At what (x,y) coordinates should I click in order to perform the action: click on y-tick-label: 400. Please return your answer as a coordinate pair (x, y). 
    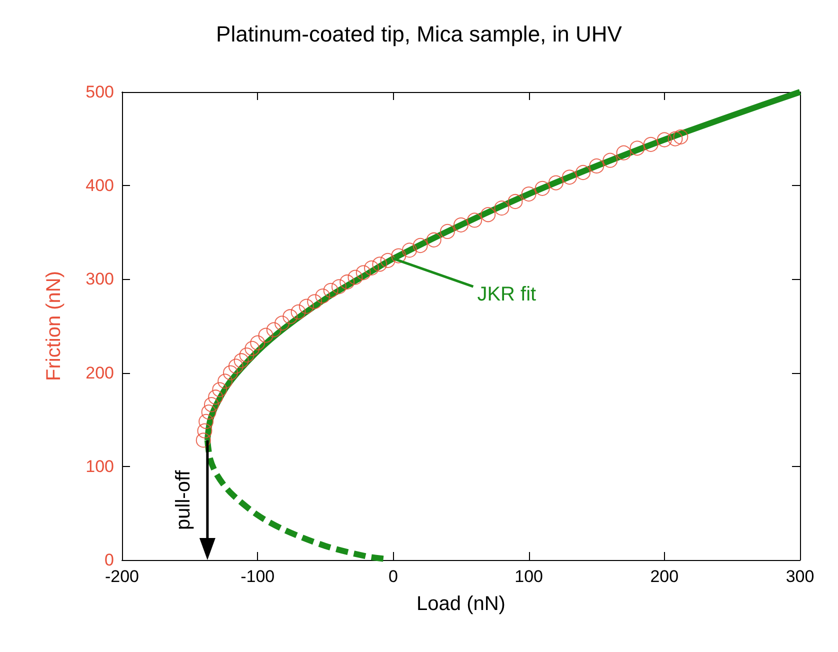
    Looking at the image, I should click on (100, 186).